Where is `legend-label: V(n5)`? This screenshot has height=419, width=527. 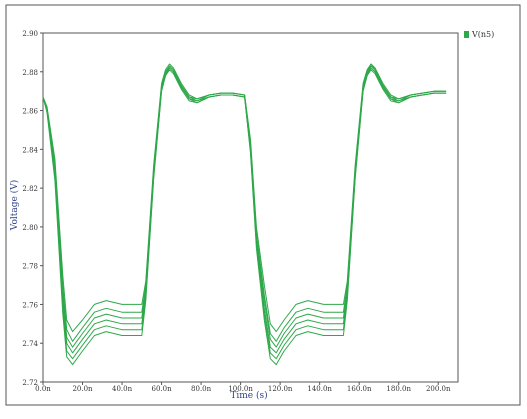 legend-label: V(n5) is located at coordinates (482, 34).